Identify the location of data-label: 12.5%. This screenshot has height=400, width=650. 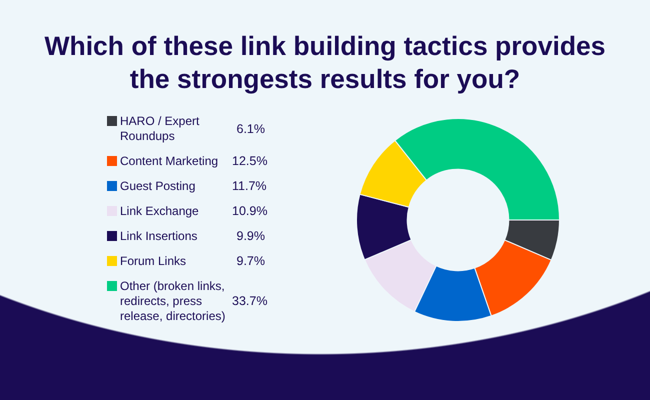
(250, 161).